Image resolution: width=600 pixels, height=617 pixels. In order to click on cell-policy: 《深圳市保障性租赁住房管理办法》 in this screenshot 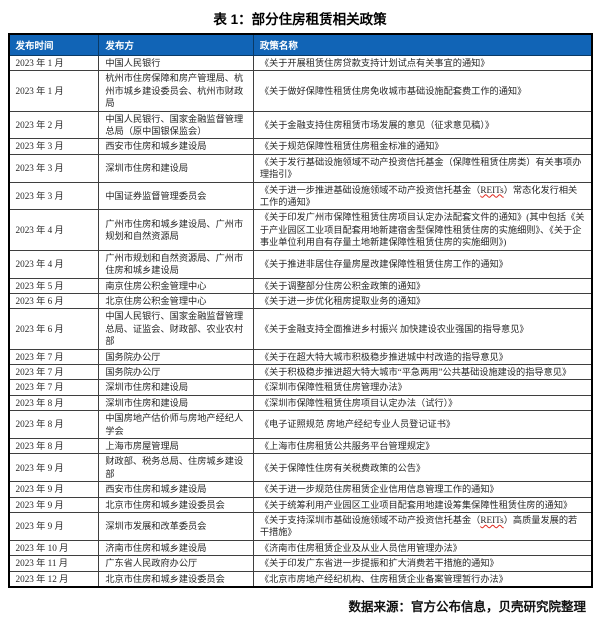, I will do `click(422, 387)`.